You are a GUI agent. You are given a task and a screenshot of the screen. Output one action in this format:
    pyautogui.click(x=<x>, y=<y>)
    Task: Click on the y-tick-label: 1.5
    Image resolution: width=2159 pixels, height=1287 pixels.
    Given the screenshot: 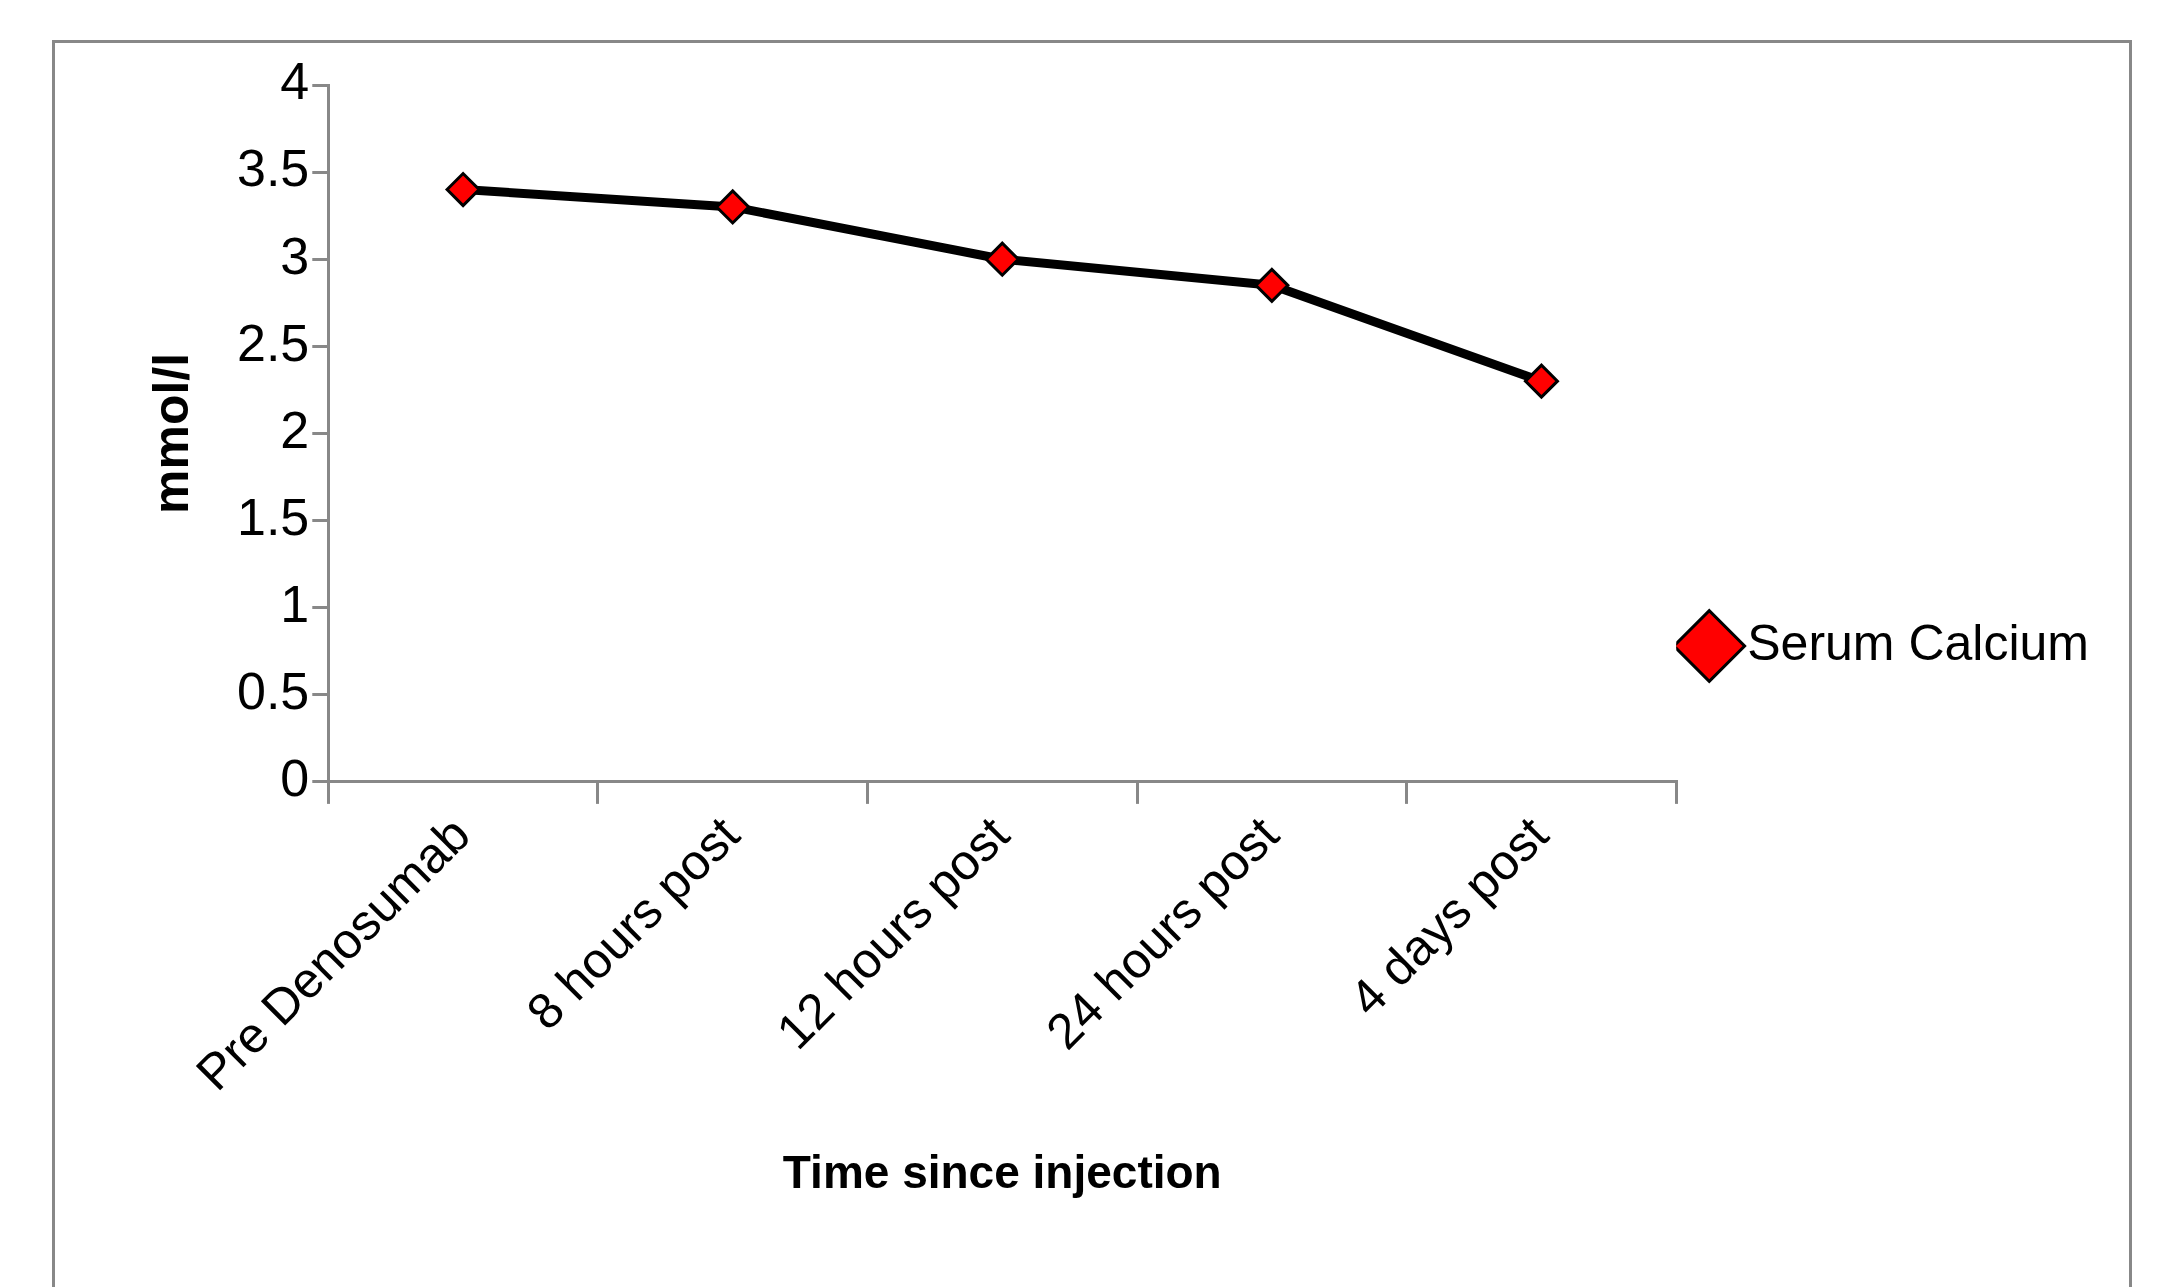 What is the action you would take?
    pyautogui.click(x=273, y=516)
    